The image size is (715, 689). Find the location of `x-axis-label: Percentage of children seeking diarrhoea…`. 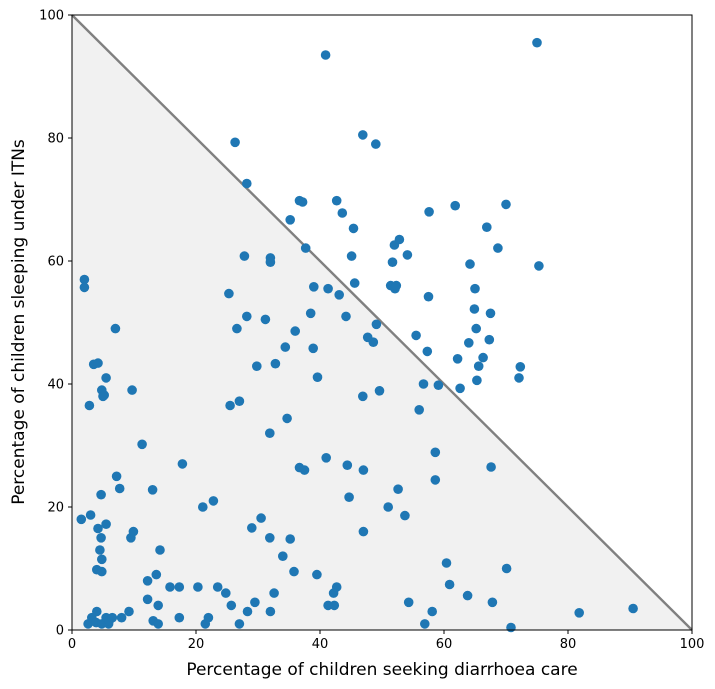

x-axis-label: Percentage of children seeking diarrhoea… is located at coordinates (381, 670).